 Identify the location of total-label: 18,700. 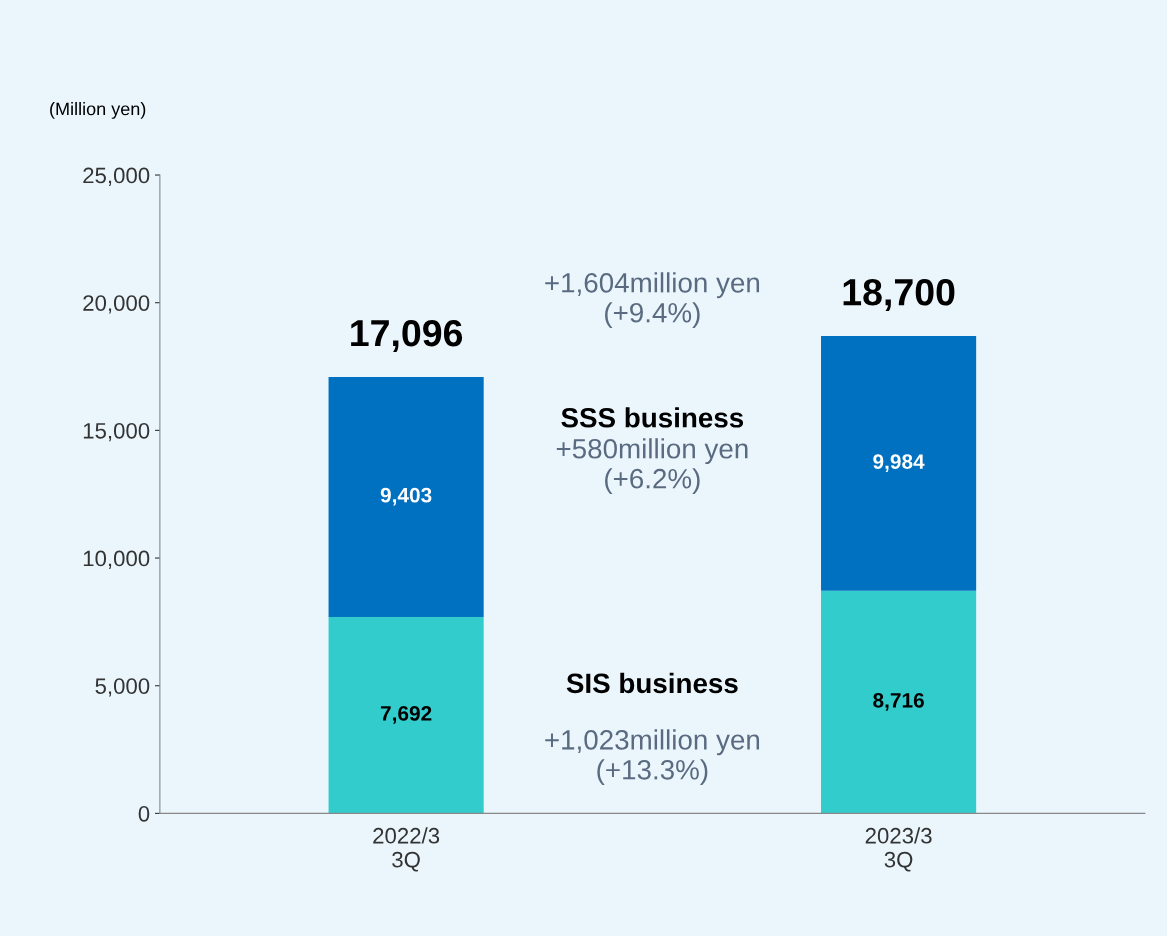
(899, 294).